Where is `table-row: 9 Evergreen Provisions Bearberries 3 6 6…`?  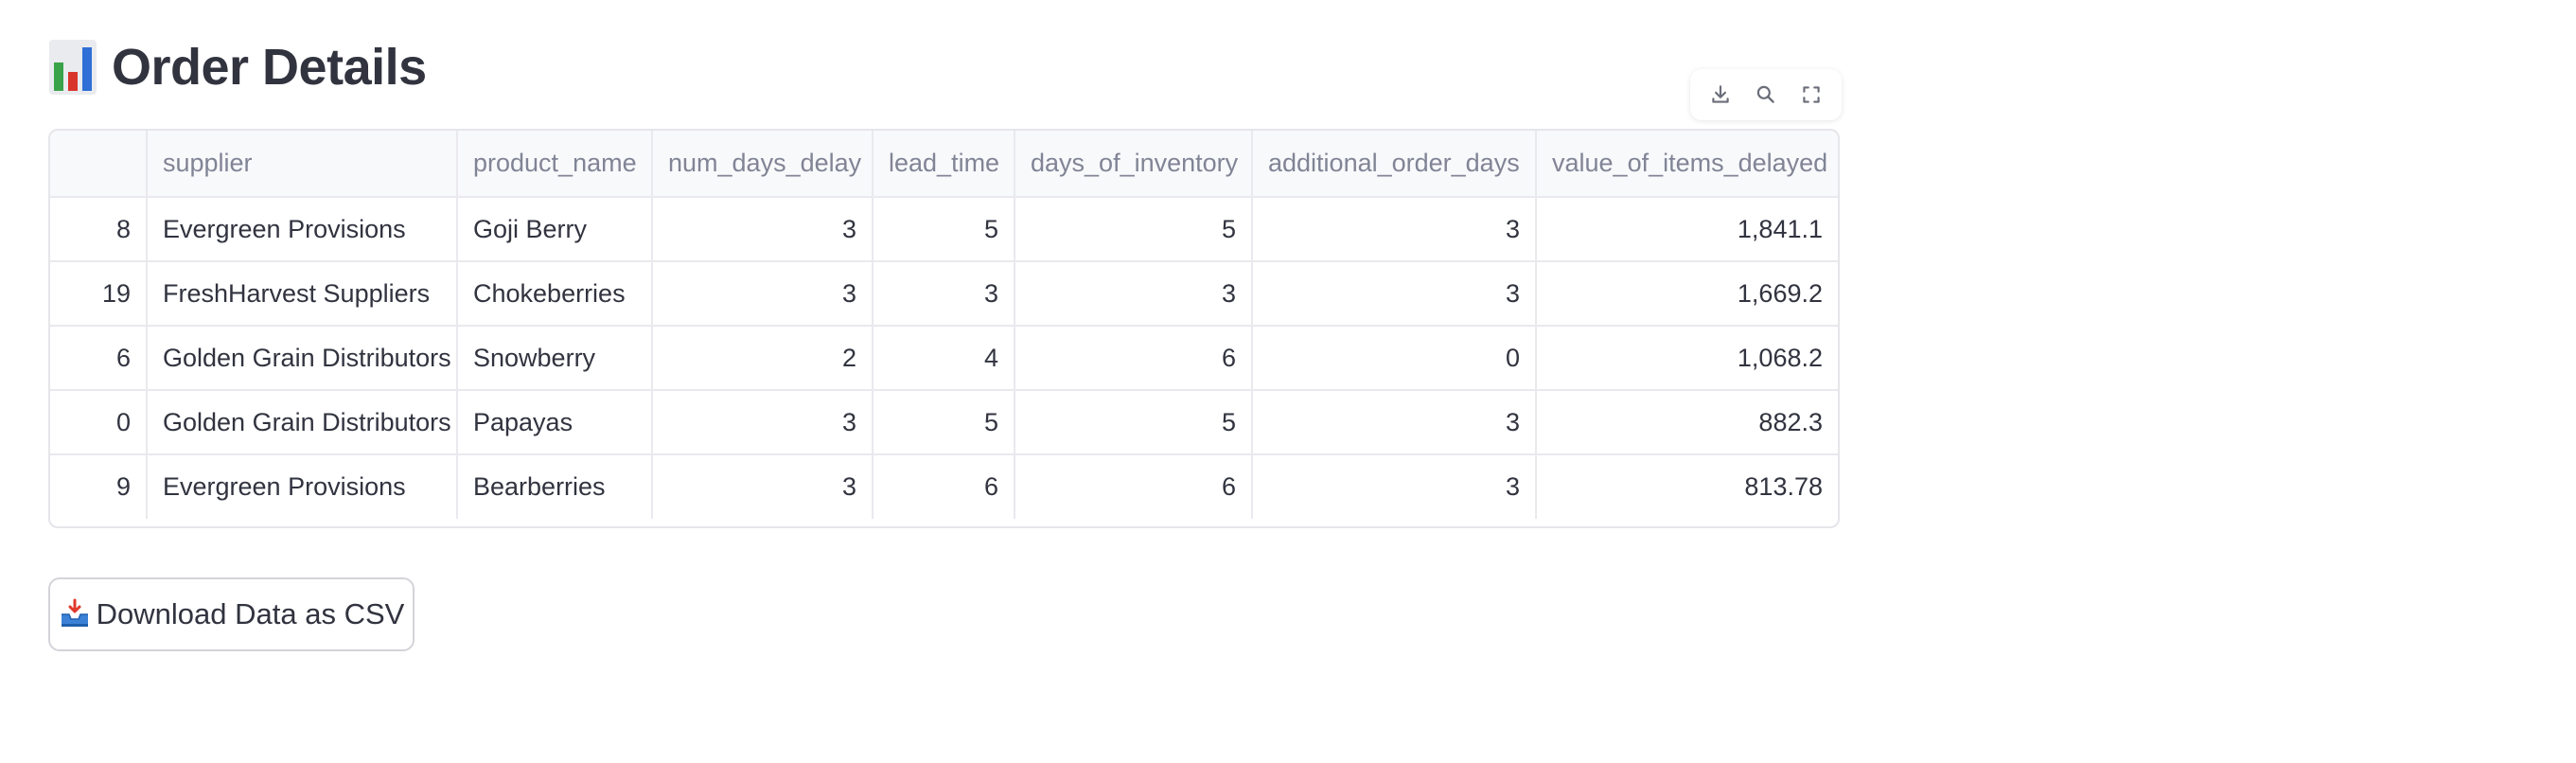 table-row: 9 Evergreen Provisions Bearberries 3 6 6… is located at coordinates (944, 486).